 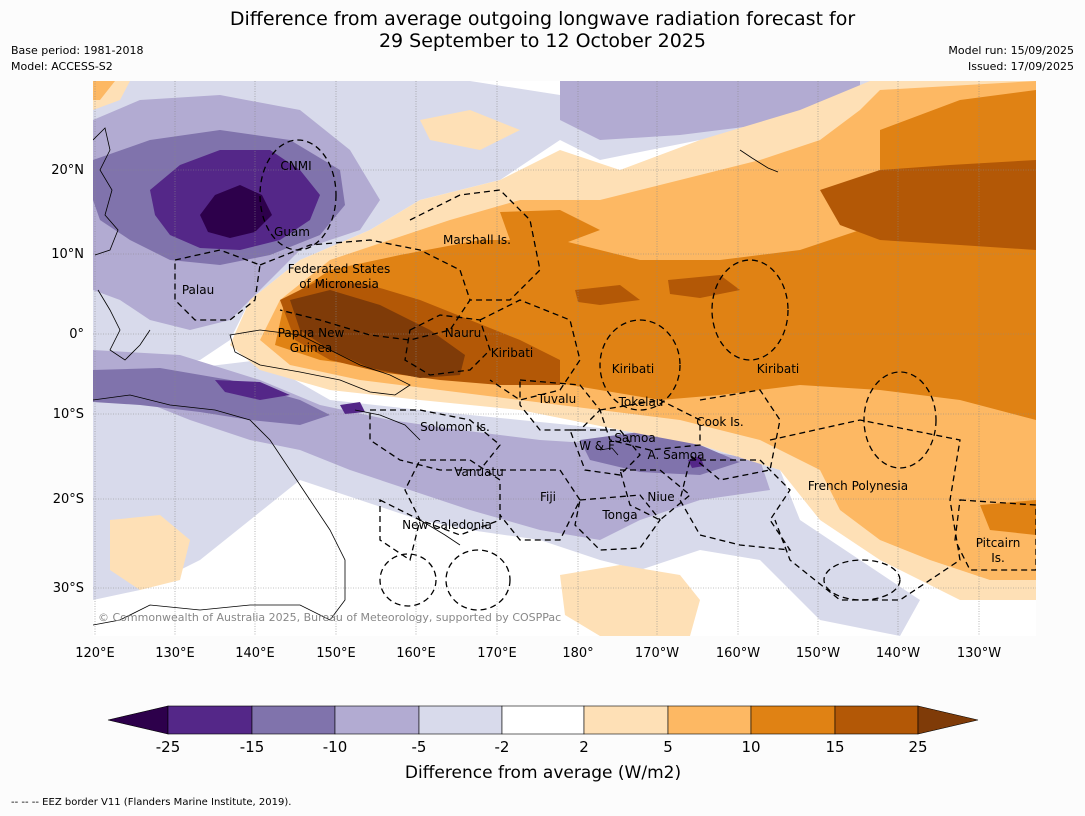 I want to click on label-palau: Palau, so click(x=198, y=290).